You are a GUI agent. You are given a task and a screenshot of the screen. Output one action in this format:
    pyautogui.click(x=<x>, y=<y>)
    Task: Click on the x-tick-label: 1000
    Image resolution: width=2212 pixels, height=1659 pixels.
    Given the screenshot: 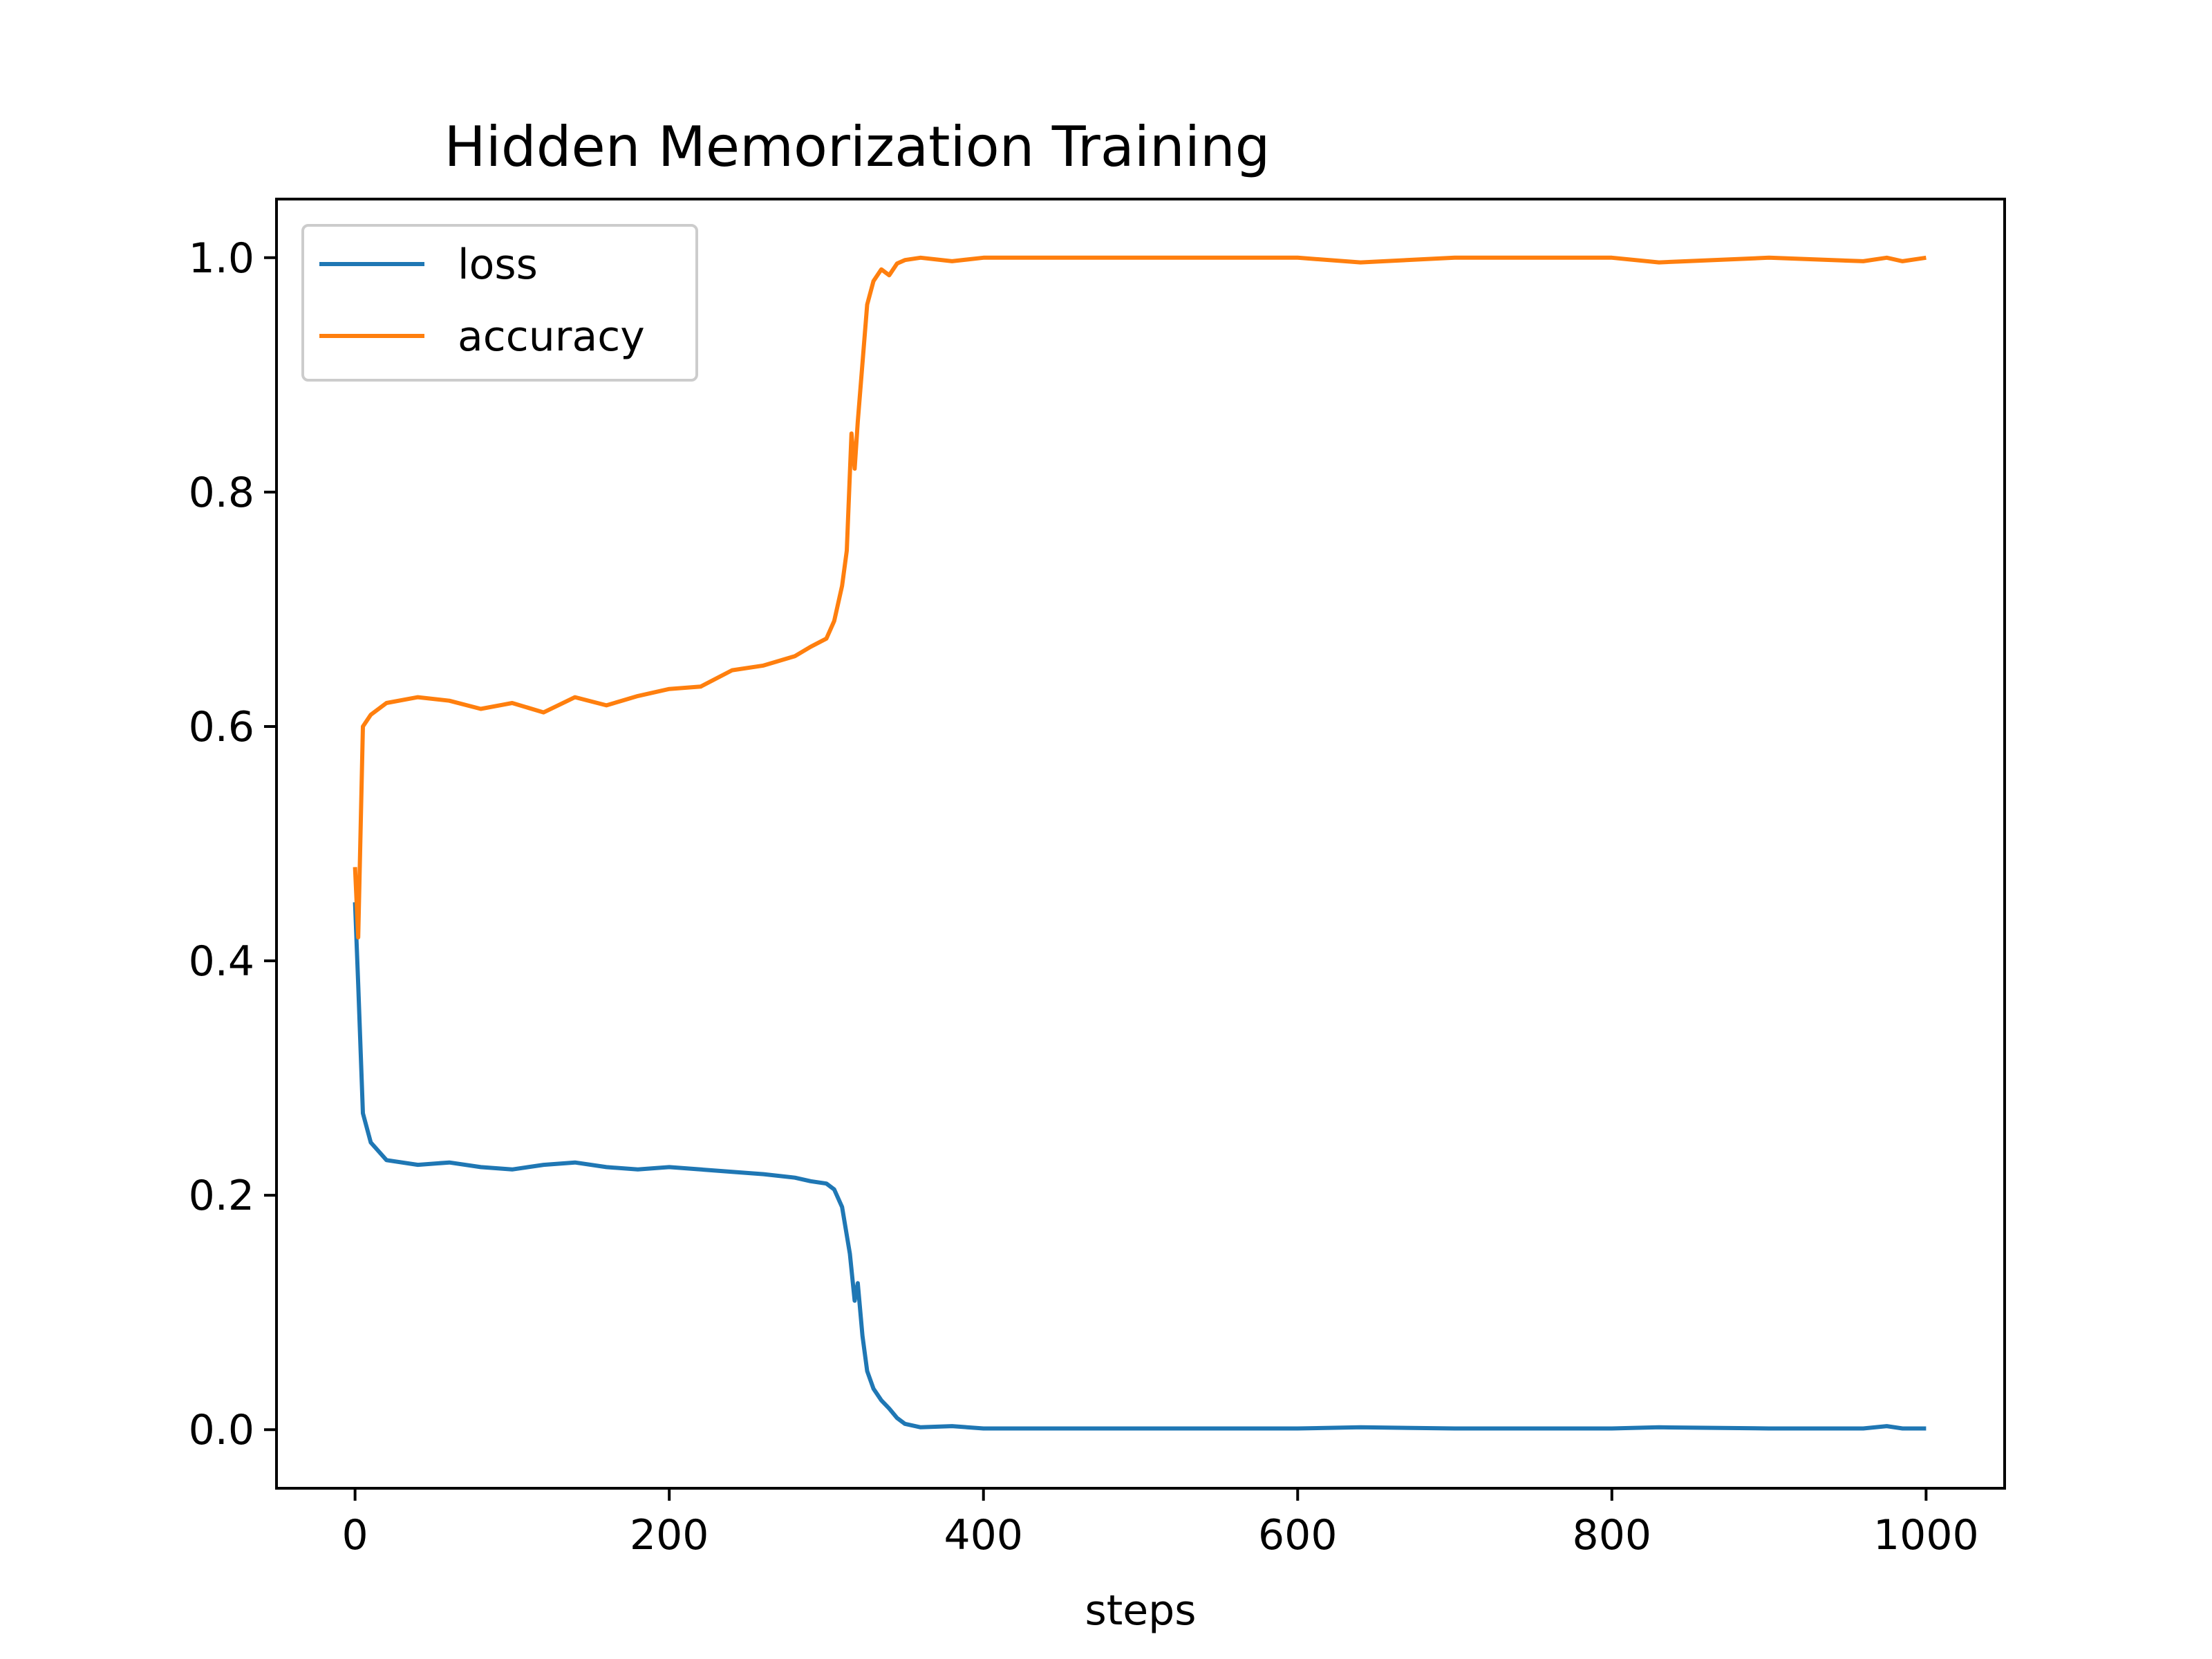 What is the action you would take?
    pyautogui.click(x=1926, y=1535)
    